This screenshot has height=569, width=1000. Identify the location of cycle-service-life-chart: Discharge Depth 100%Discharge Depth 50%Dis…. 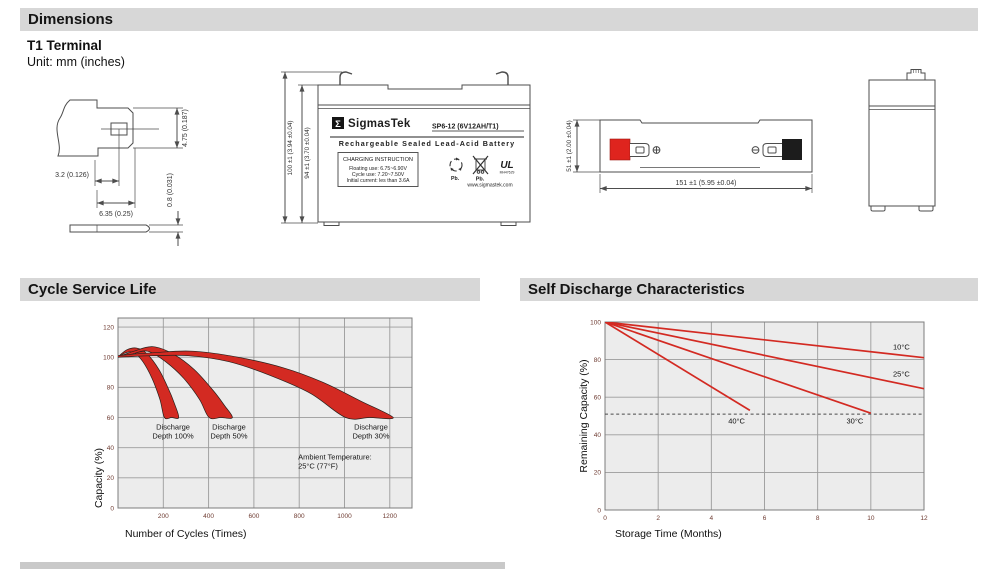
(253, 428).